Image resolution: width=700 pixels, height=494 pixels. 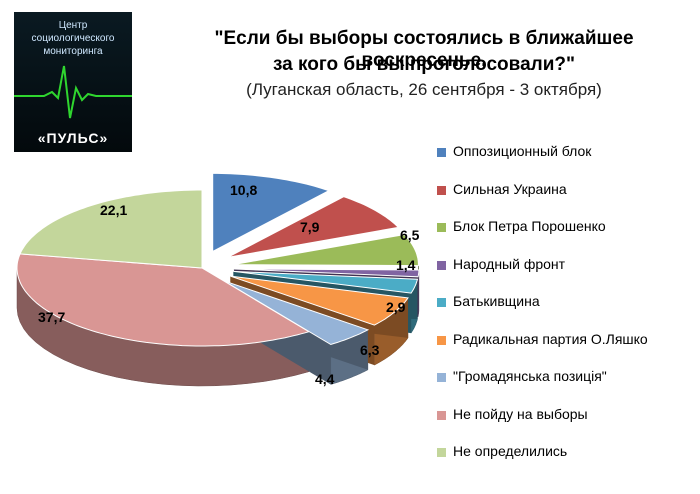 I want to click on legend-label: Не определились, so click(x=510, y=451).